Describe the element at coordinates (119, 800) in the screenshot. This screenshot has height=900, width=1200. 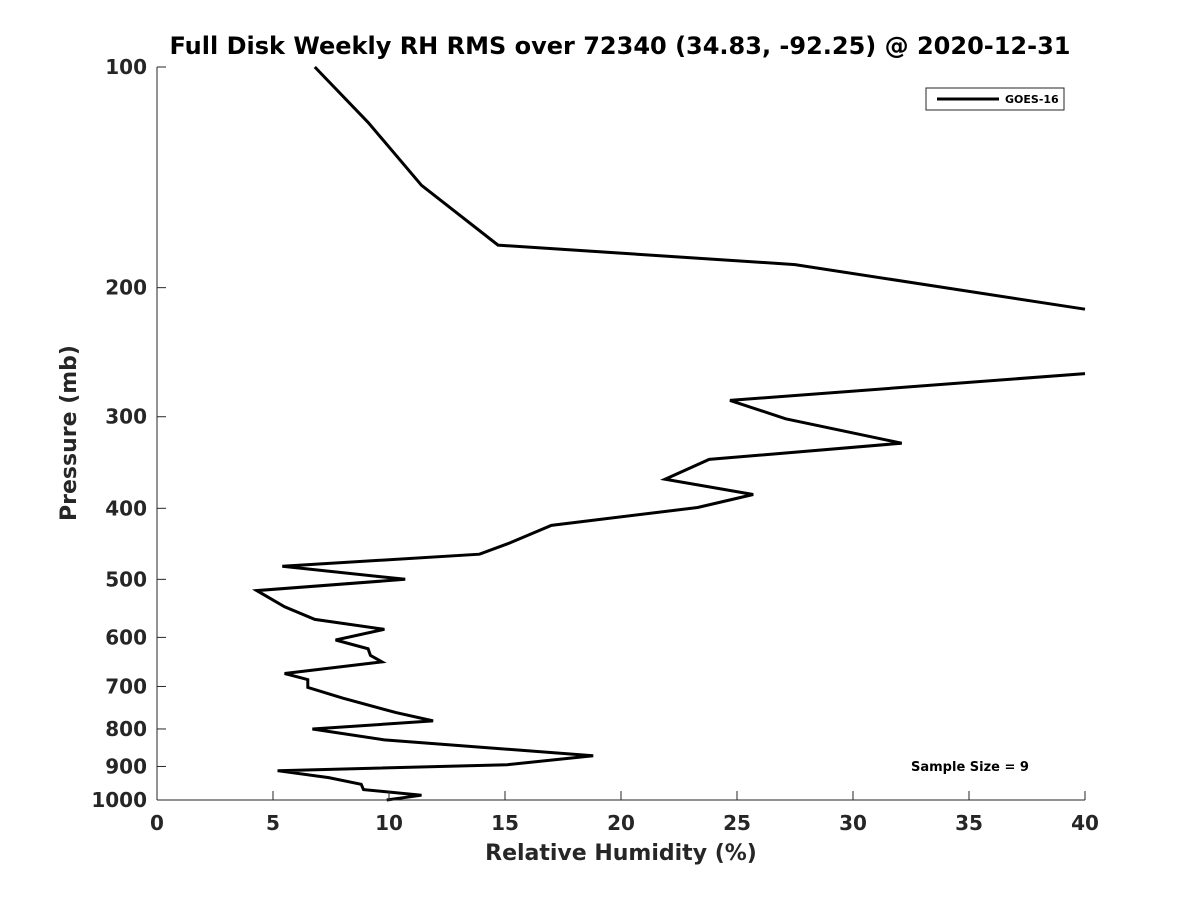
I see `y-tick-label: 1000` at that location.